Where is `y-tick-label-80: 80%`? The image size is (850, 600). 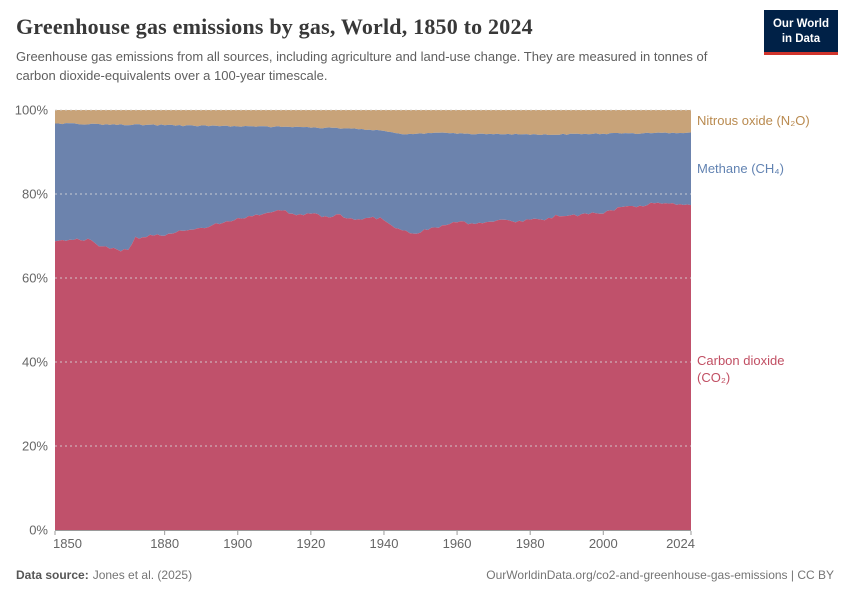 y-tick-label-80: 80% is located at coordinates (35, 194).